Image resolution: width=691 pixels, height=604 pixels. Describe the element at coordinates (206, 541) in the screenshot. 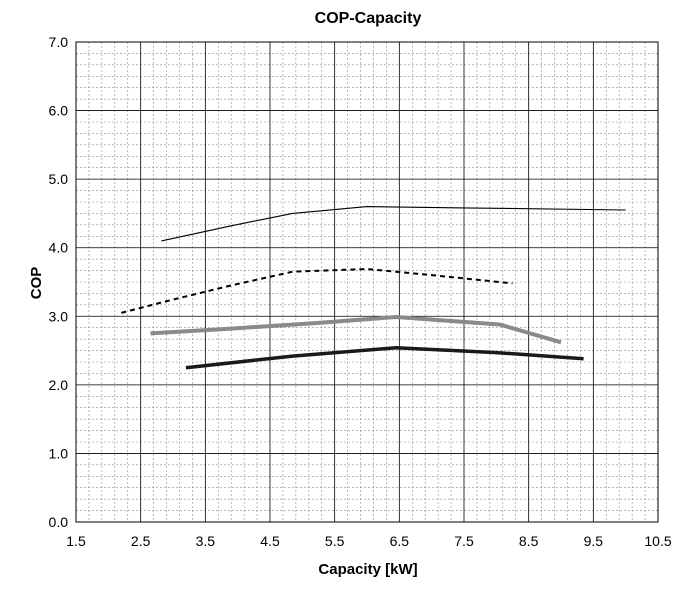

I see `x-tick-label: 3.5` at that location.